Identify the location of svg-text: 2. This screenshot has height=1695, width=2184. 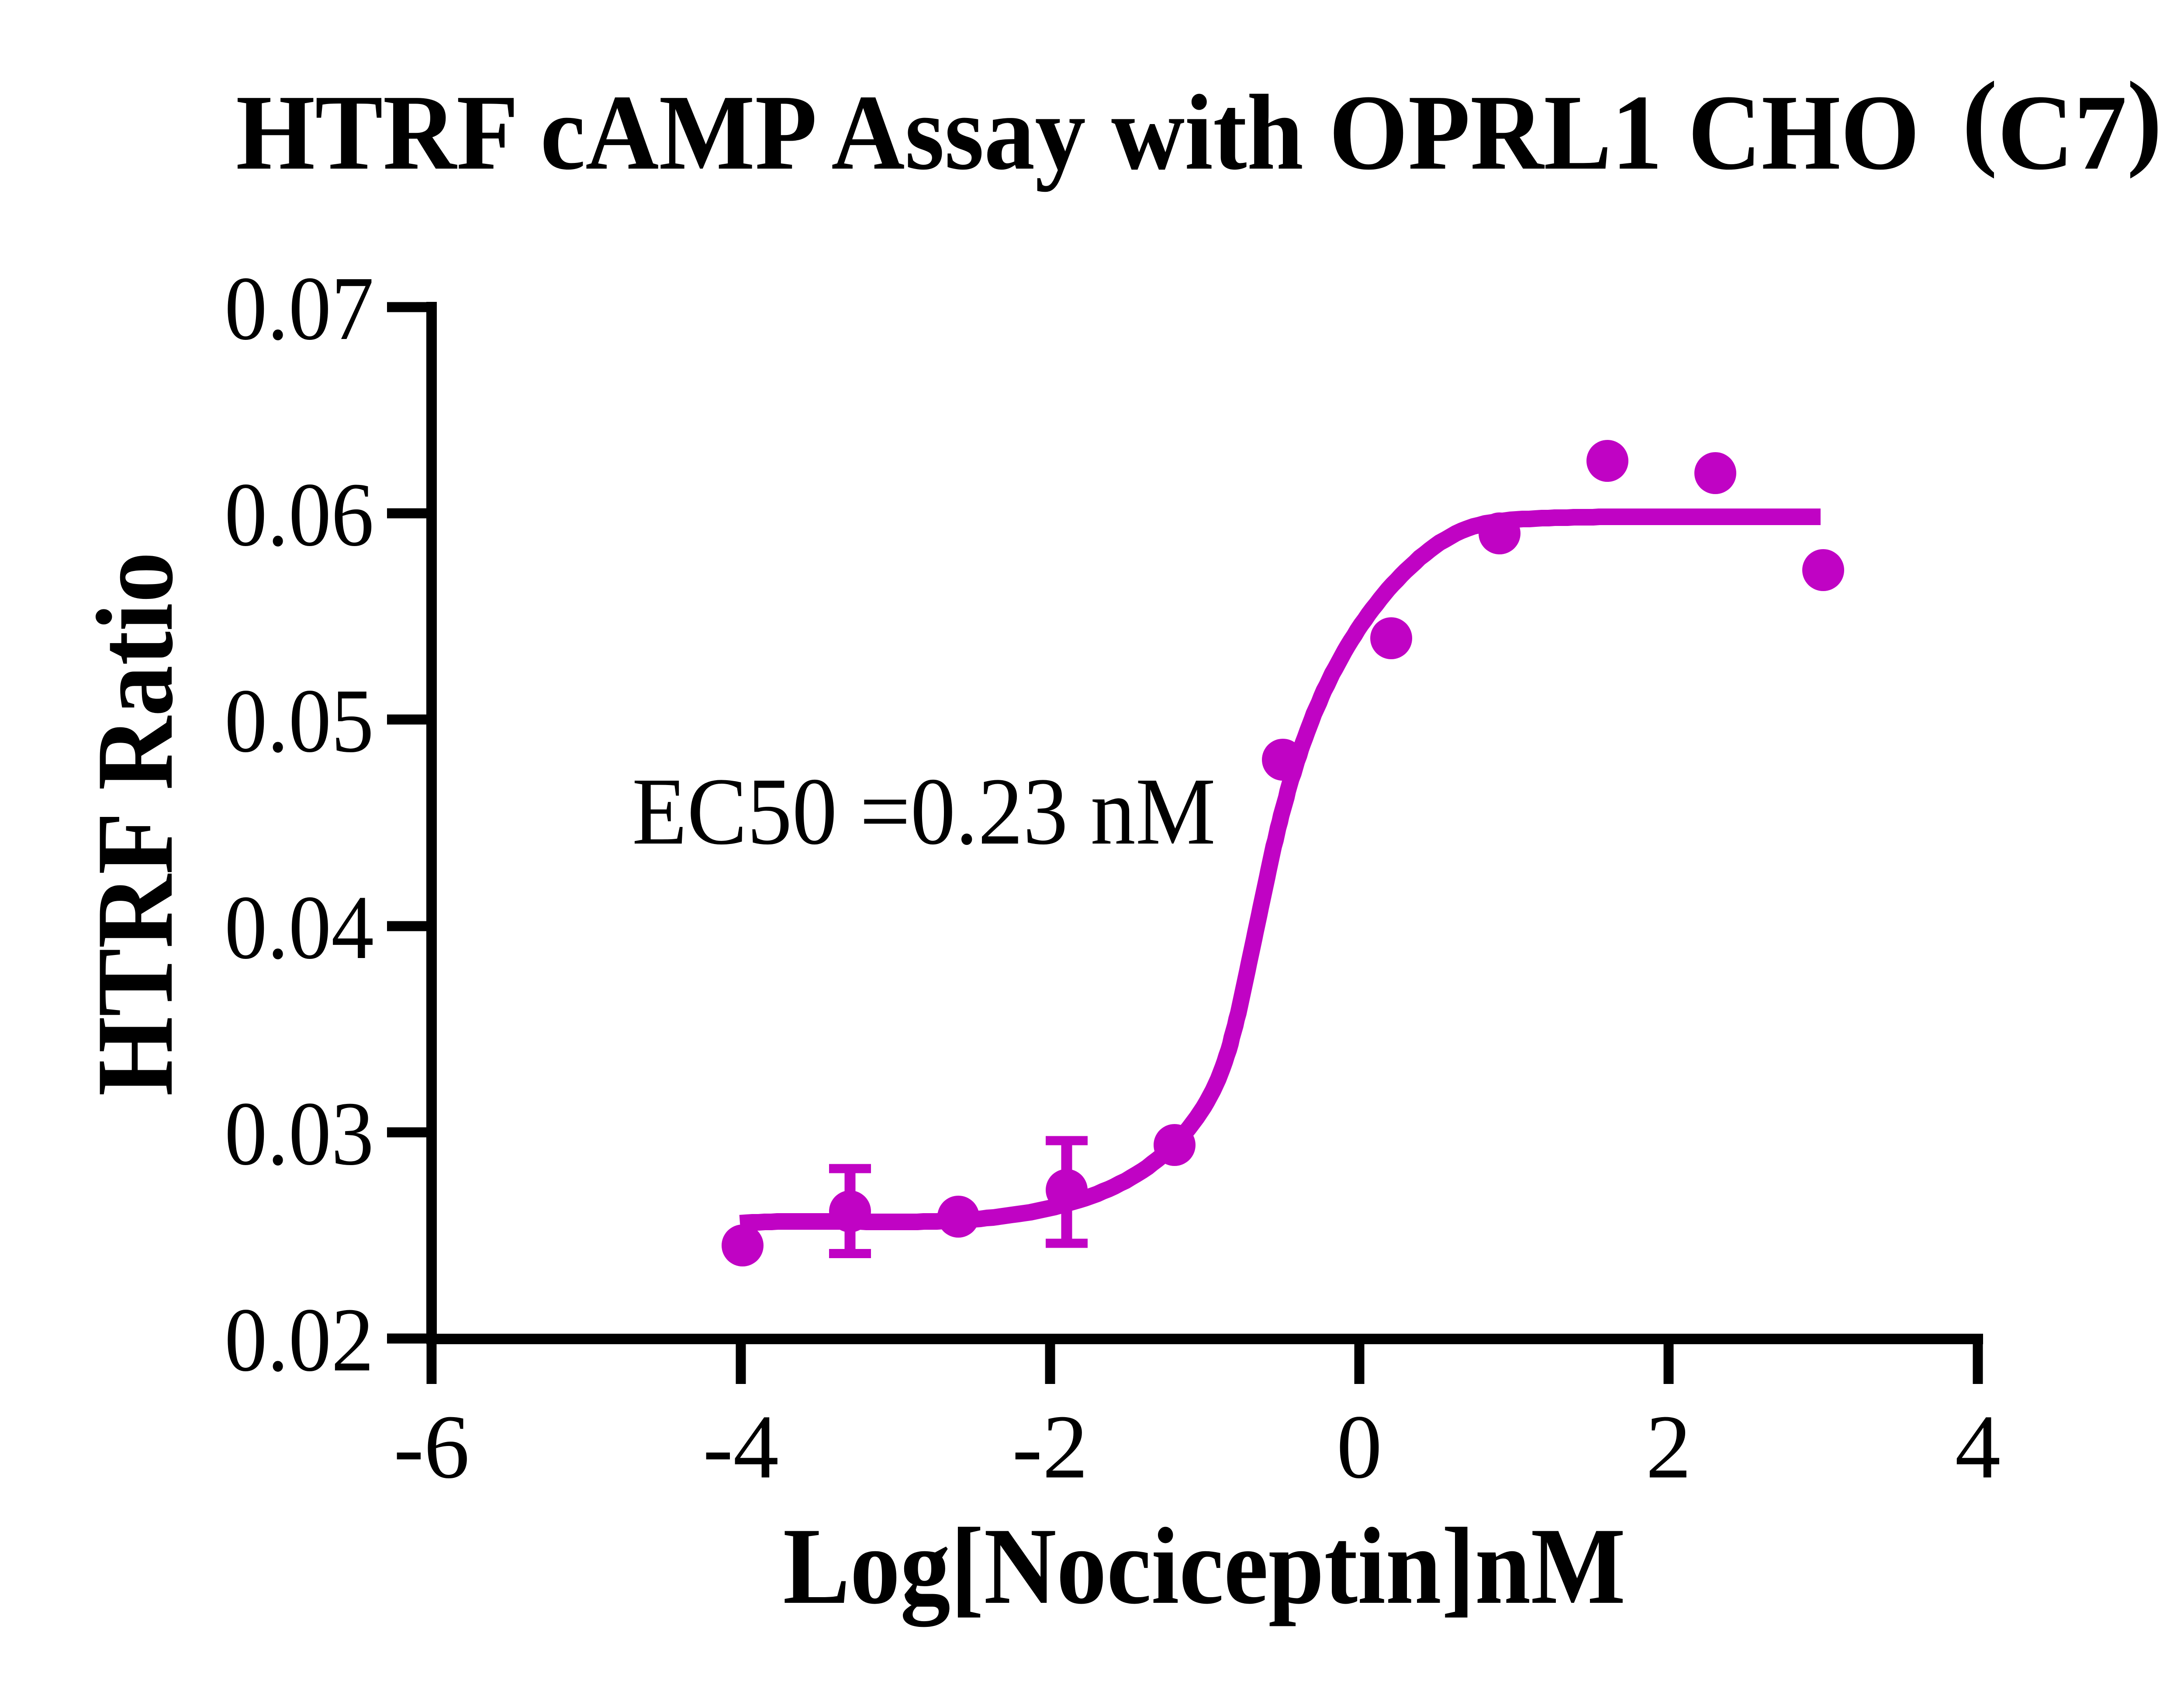
(1669, 1447).